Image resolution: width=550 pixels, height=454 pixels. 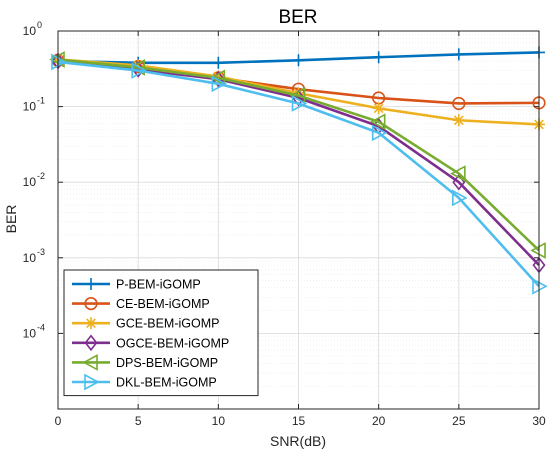 I want to click on y-tick-exponent: 0, so click(x=39, y=25).